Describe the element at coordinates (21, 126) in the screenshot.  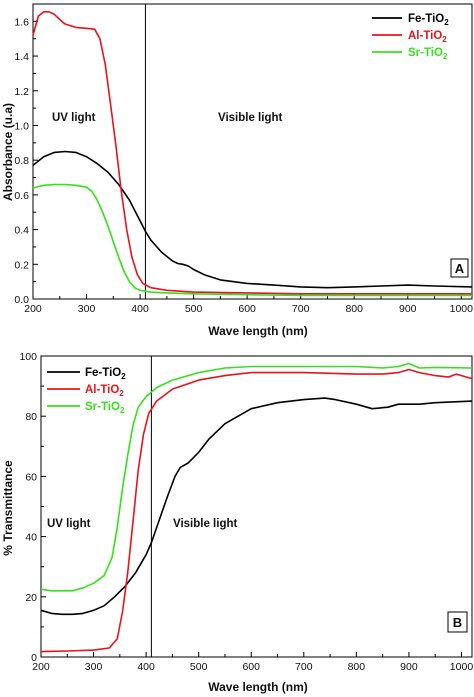
I see `panel-a-y-tick-label: 1.0` at that location.